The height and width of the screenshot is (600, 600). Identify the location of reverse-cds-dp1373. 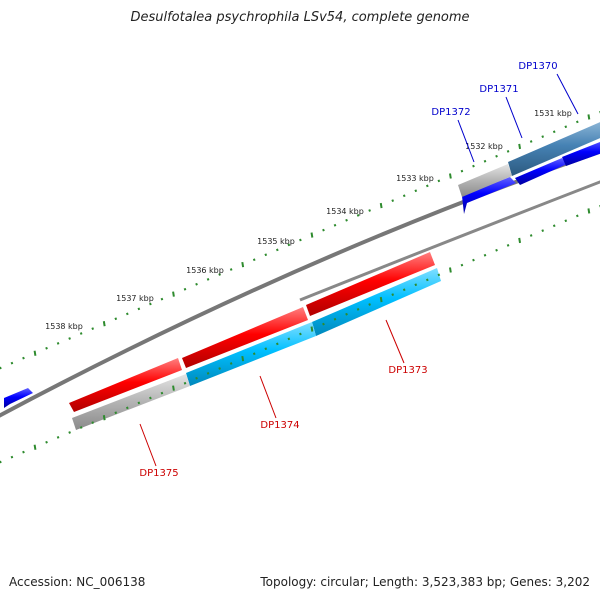
(370, 284).